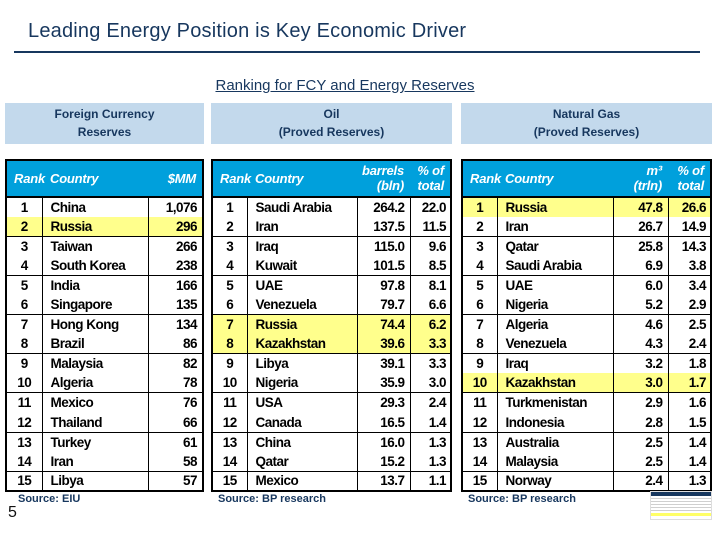 The height and width of the screenshot is (540, 720). What do you see at coordinates (190, 481) in the screenshot?
I see `table-cell: 57` at bounding box center [190, 481].